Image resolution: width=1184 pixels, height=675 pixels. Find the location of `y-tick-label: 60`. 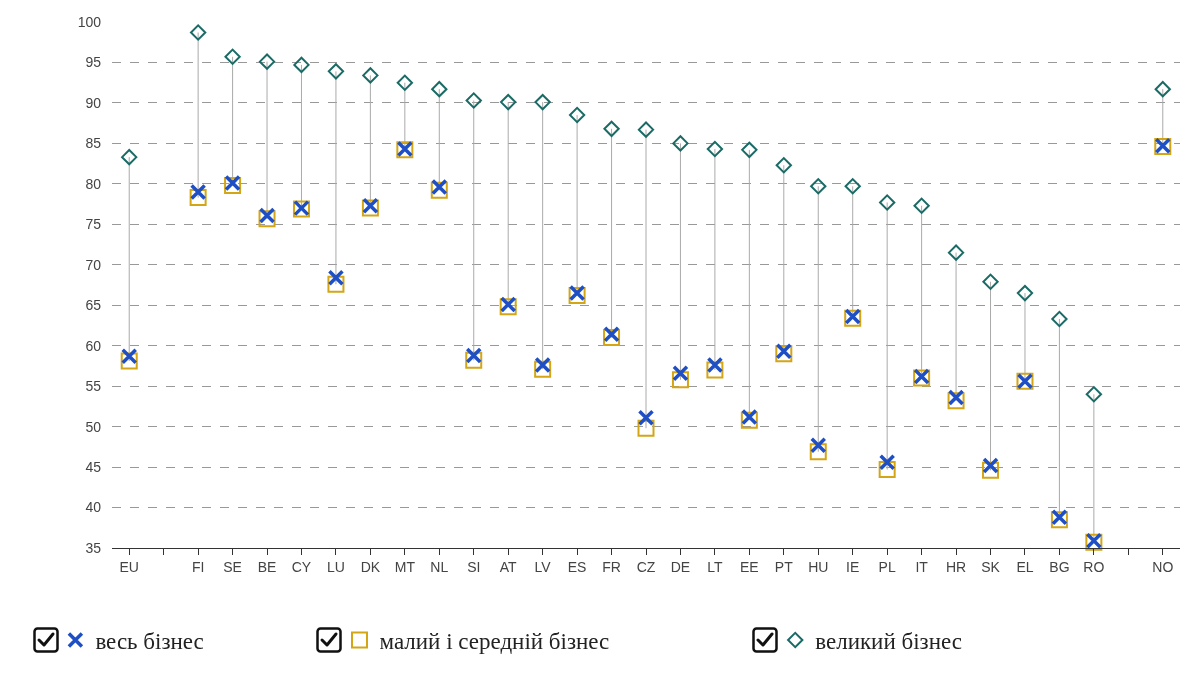

y-tick-label: 60 is located at coordinates (93, 345).